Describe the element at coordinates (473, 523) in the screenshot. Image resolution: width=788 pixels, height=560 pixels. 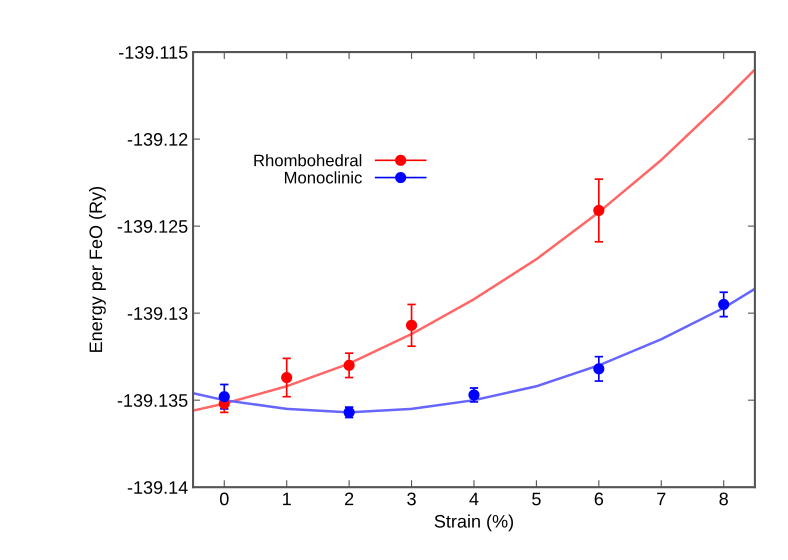
I see `x-axis-title: Strain (%)` at that location.